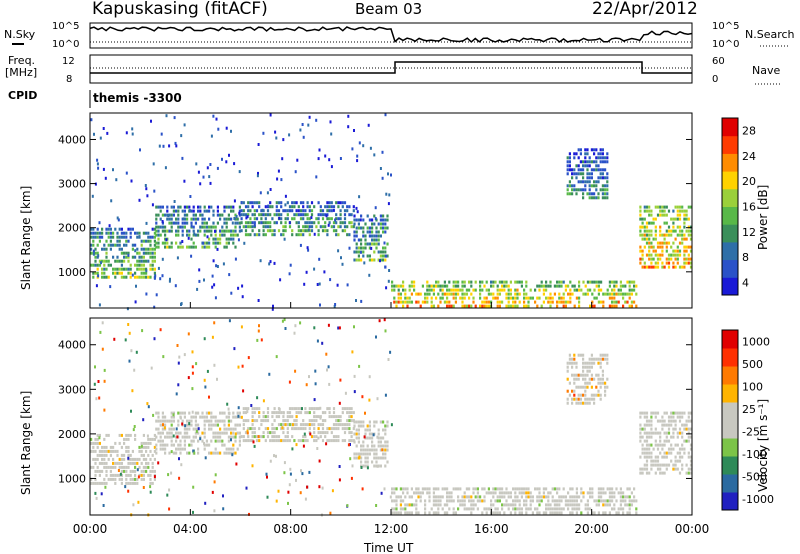 The height and width of the screenshot is (554, 800). Describe the element at coordinates (730, 393) in the screenshot. I see `colorbar-swatch` at that location.